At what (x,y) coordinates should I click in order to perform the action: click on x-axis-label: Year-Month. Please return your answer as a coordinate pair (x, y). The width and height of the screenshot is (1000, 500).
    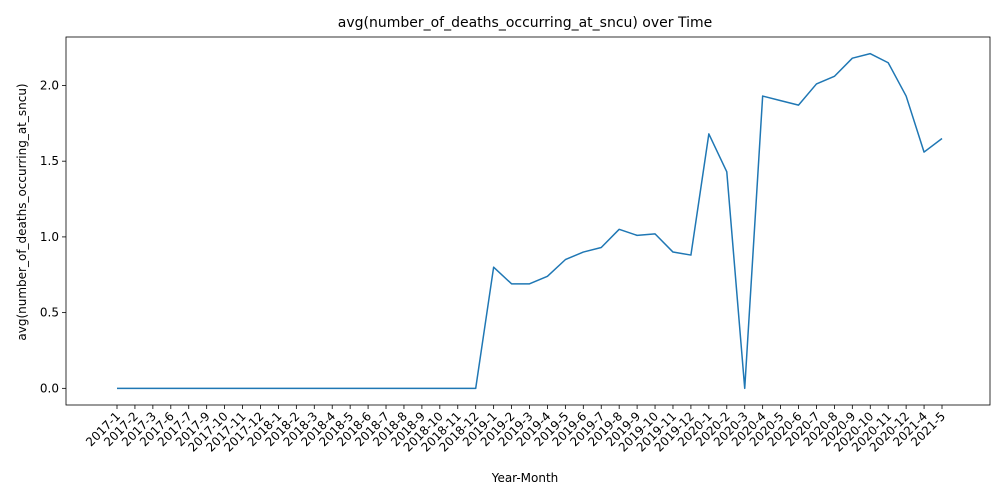
    Looking at the image, I should click on (525, 478).